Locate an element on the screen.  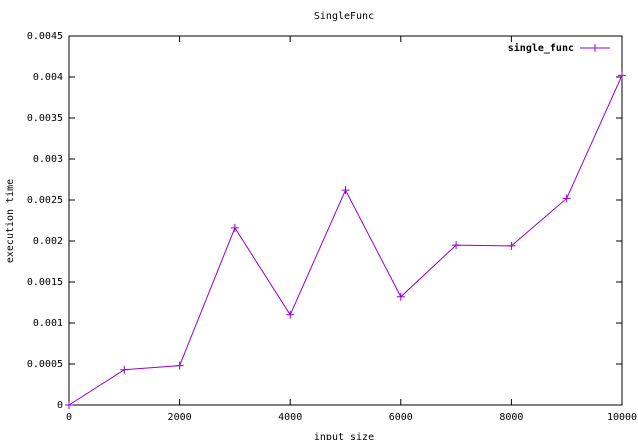
x-tick-label: 6000 is located at coordinates (401, 417).